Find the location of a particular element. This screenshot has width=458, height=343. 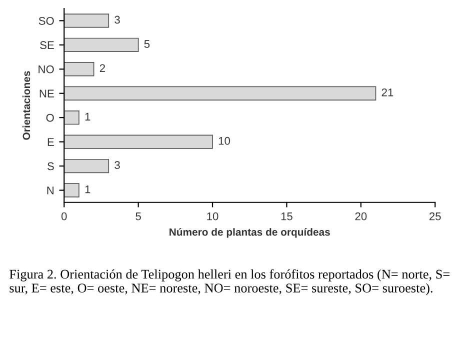

x-tick-label: 0 is located at coordinates (64, 216).